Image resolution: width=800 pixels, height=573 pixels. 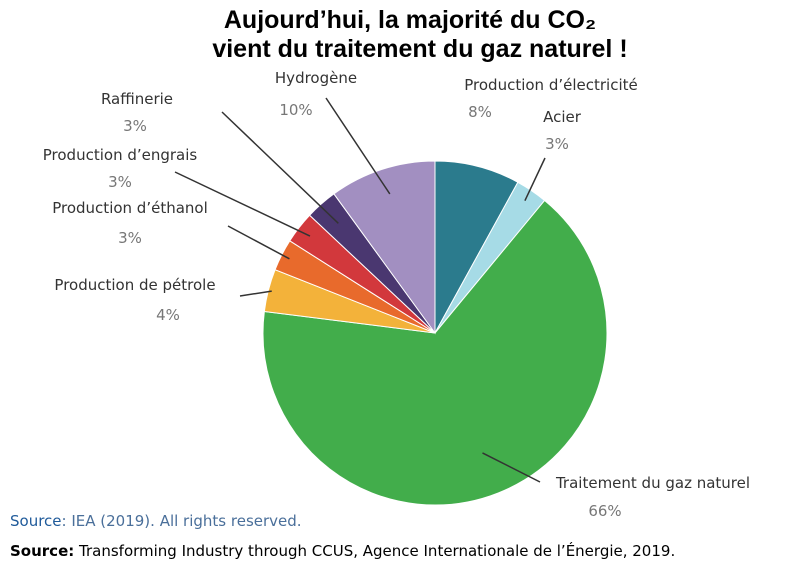 I want to click on value-label: 4%, so click(x=168, y=315).